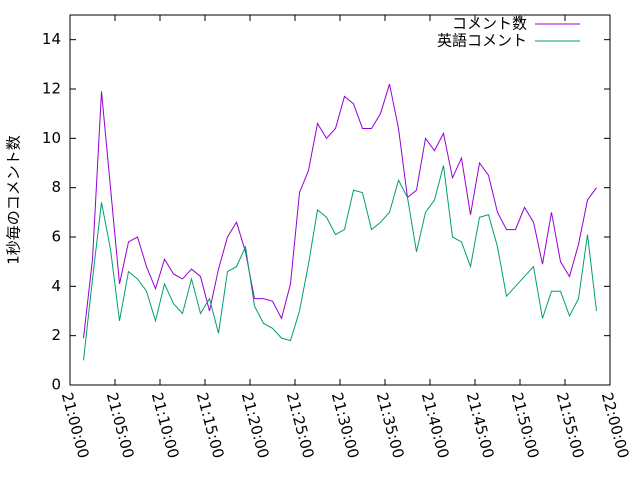 The image size is (640, 480). I want to click on x-tick-label: 21:35:00, so click(390, 426).